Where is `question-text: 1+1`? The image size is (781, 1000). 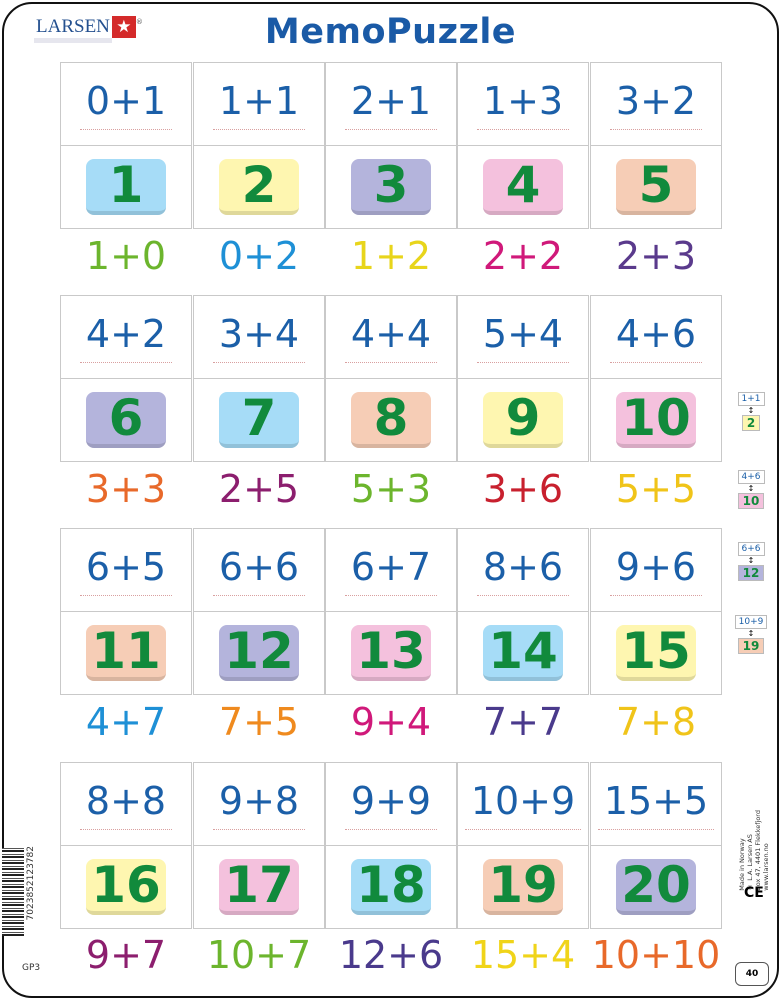
question-text: 1+1 is located at coordinates (259, 104).